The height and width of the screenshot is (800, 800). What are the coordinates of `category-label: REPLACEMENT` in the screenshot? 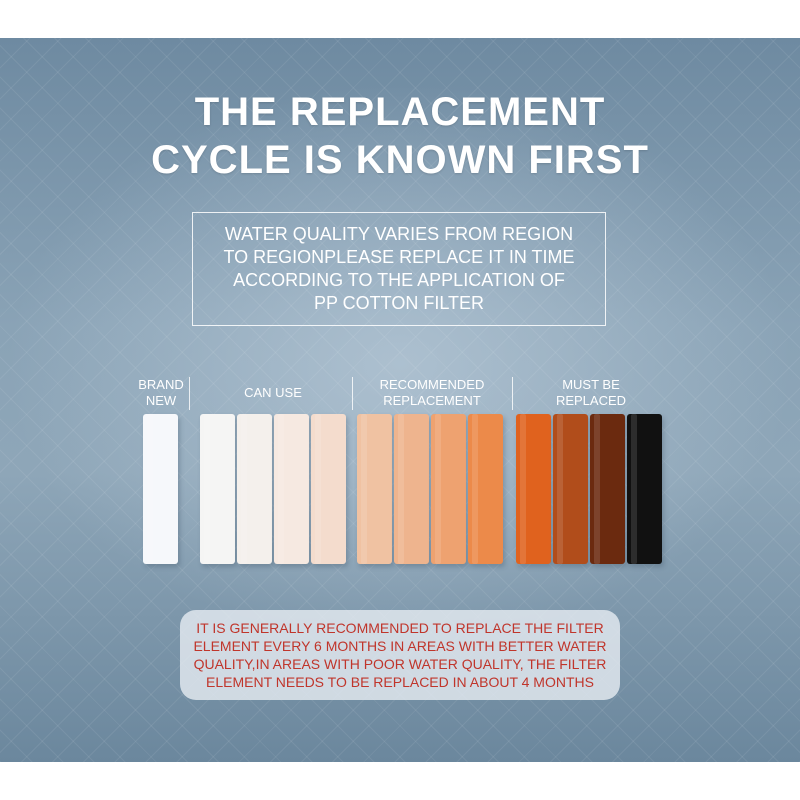 It's located at (432, 400).